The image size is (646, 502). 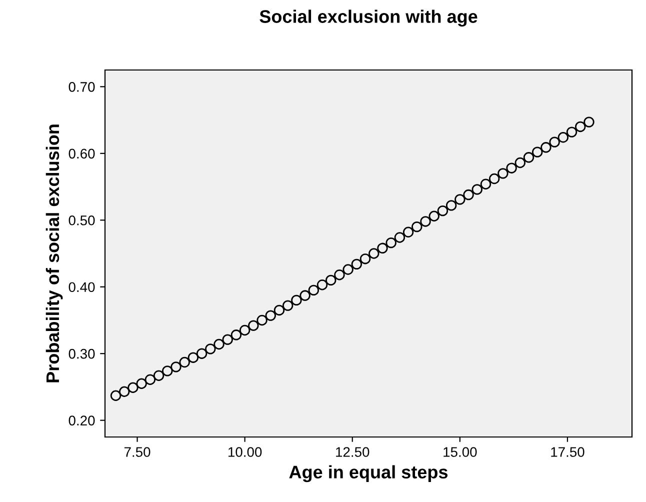 What do you see at coordinates (460, 452) in the screenshot?
I see `x-tick-label: 15.00` at bounding box center [460, 452].